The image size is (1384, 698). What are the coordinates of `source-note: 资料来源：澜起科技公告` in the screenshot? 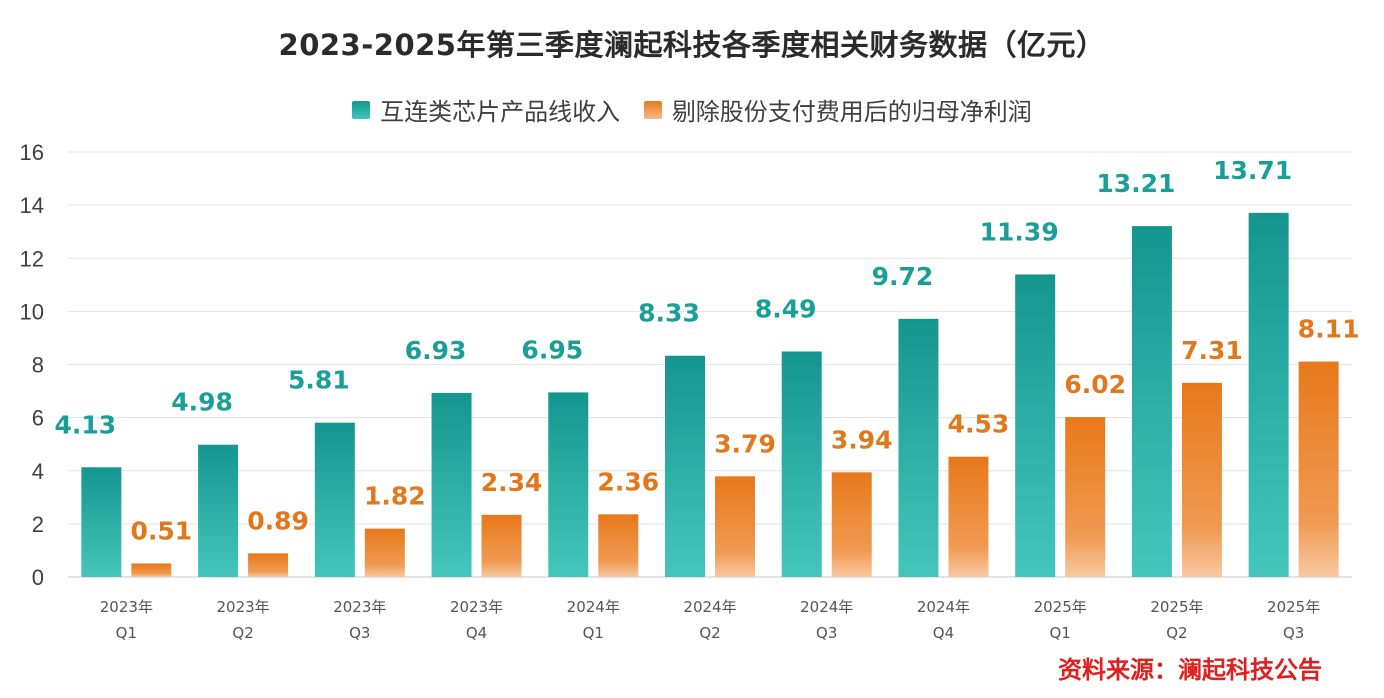 It's located at (1190, 670).